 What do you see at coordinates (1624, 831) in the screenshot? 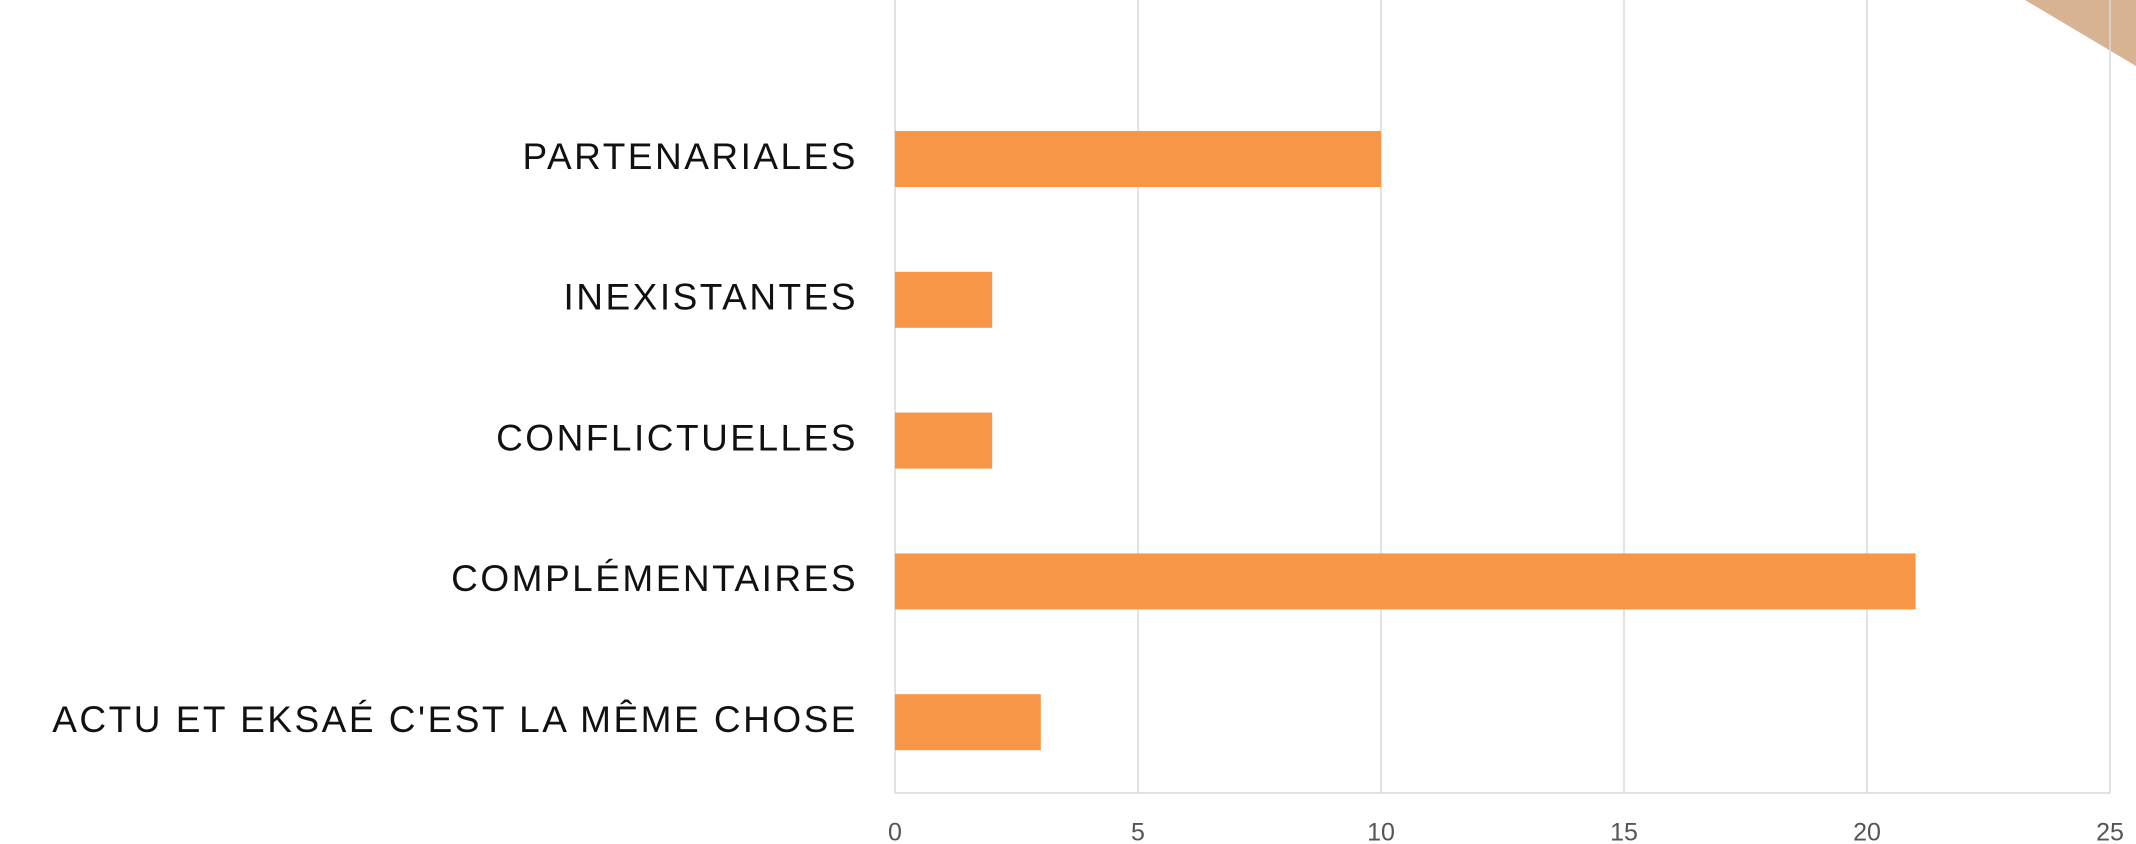
I see `x-tick-label: 15` at bounding box center [1624, 831].